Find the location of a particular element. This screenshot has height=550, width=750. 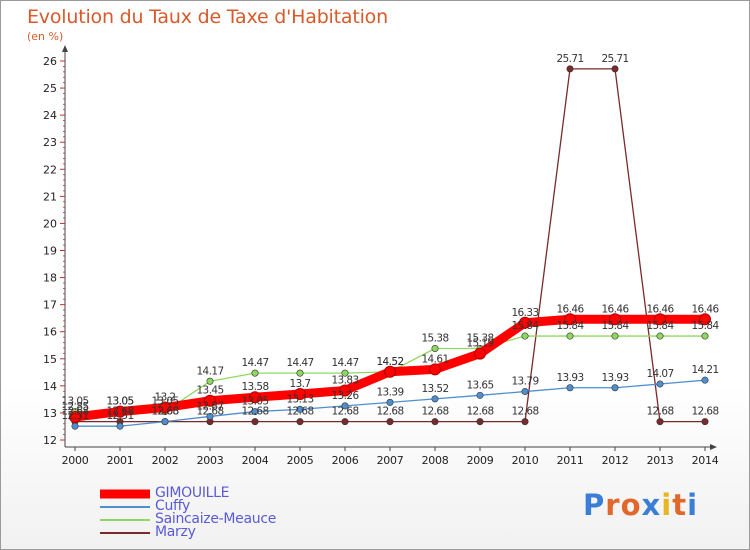

logo-letter: o is located at coordinates (631, 505).